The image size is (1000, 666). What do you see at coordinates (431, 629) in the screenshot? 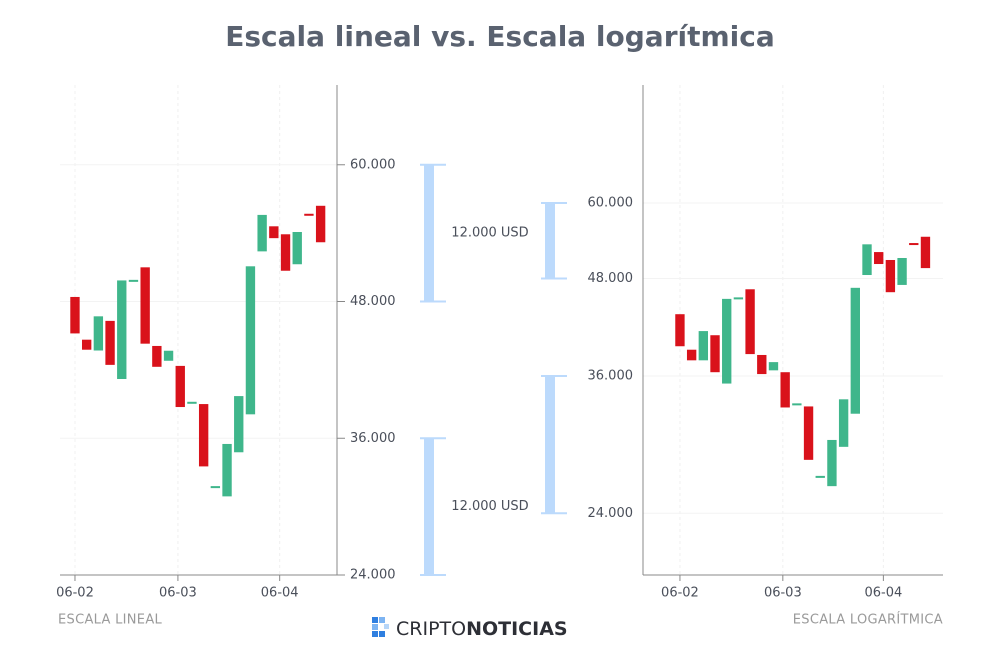
I see `brand-light: CRIPTO` at bounding box center [431, 629].